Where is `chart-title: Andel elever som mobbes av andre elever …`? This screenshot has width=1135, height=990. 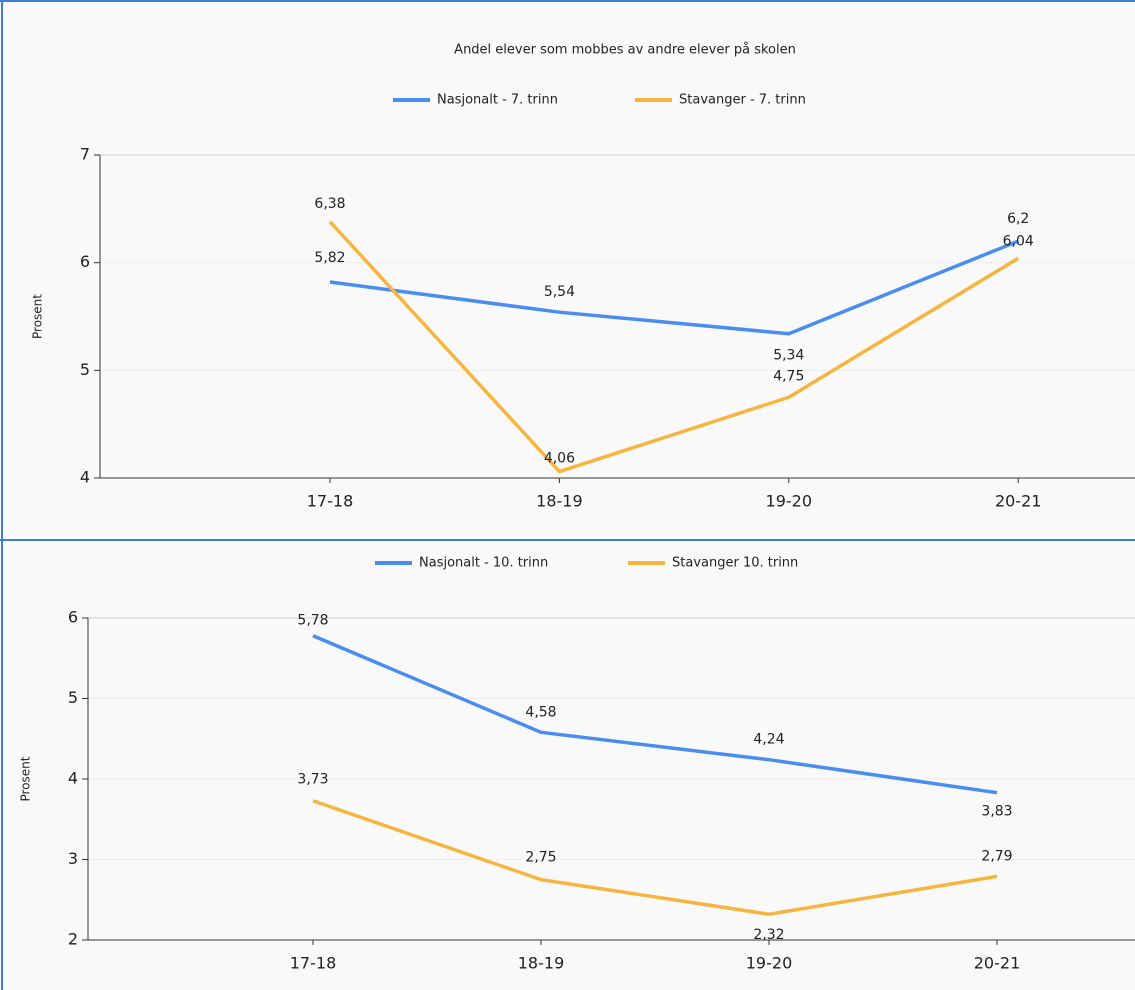 chart-title: Andel elever som mobbes av andre elever … is located at coordinates (625, 50).